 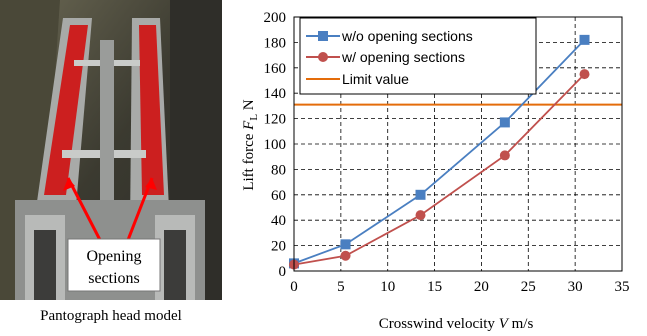 I want to click on y-tick-label: 180, so click(x=275, y=43).